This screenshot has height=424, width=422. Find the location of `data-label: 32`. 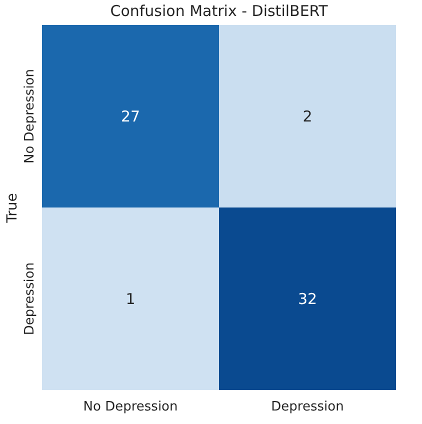

data-label: 32 is located at coordinates (308, 299).